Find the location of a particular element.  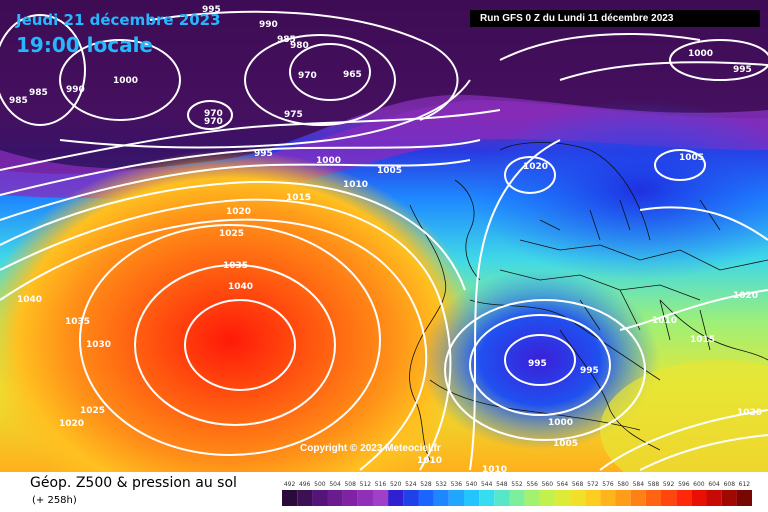

scale-tick-label: 556 is located at coordinates (532, 484).